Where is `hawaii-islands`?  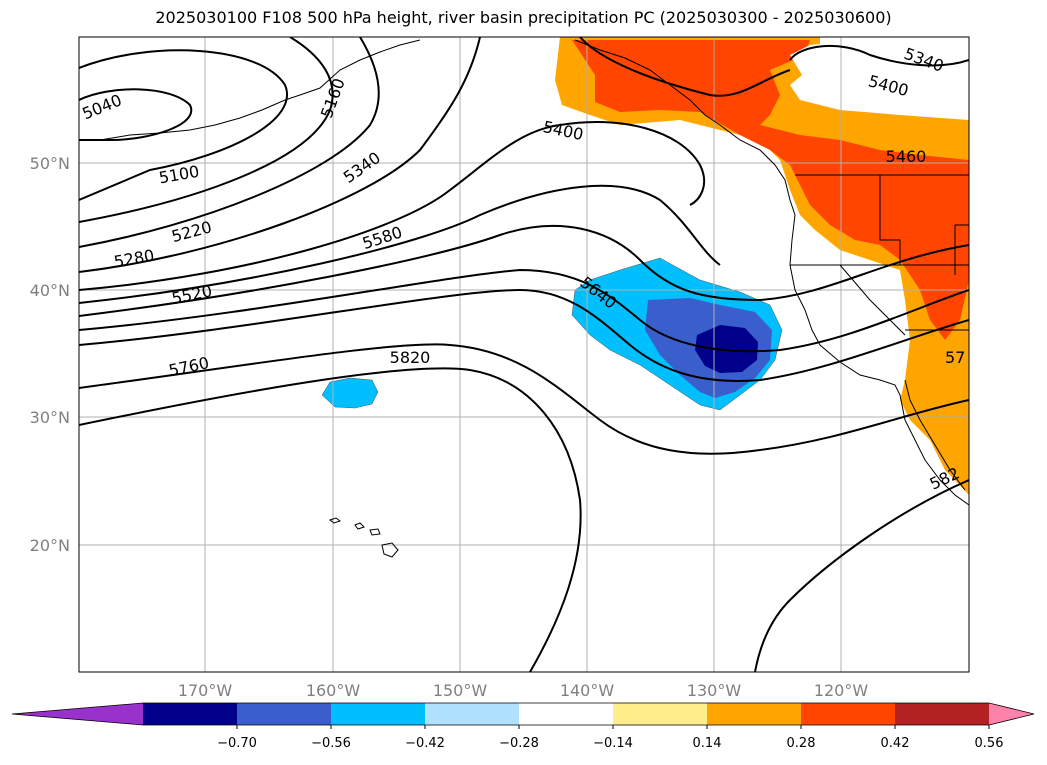 hawaii-islands is located at coordinates (363, 537).